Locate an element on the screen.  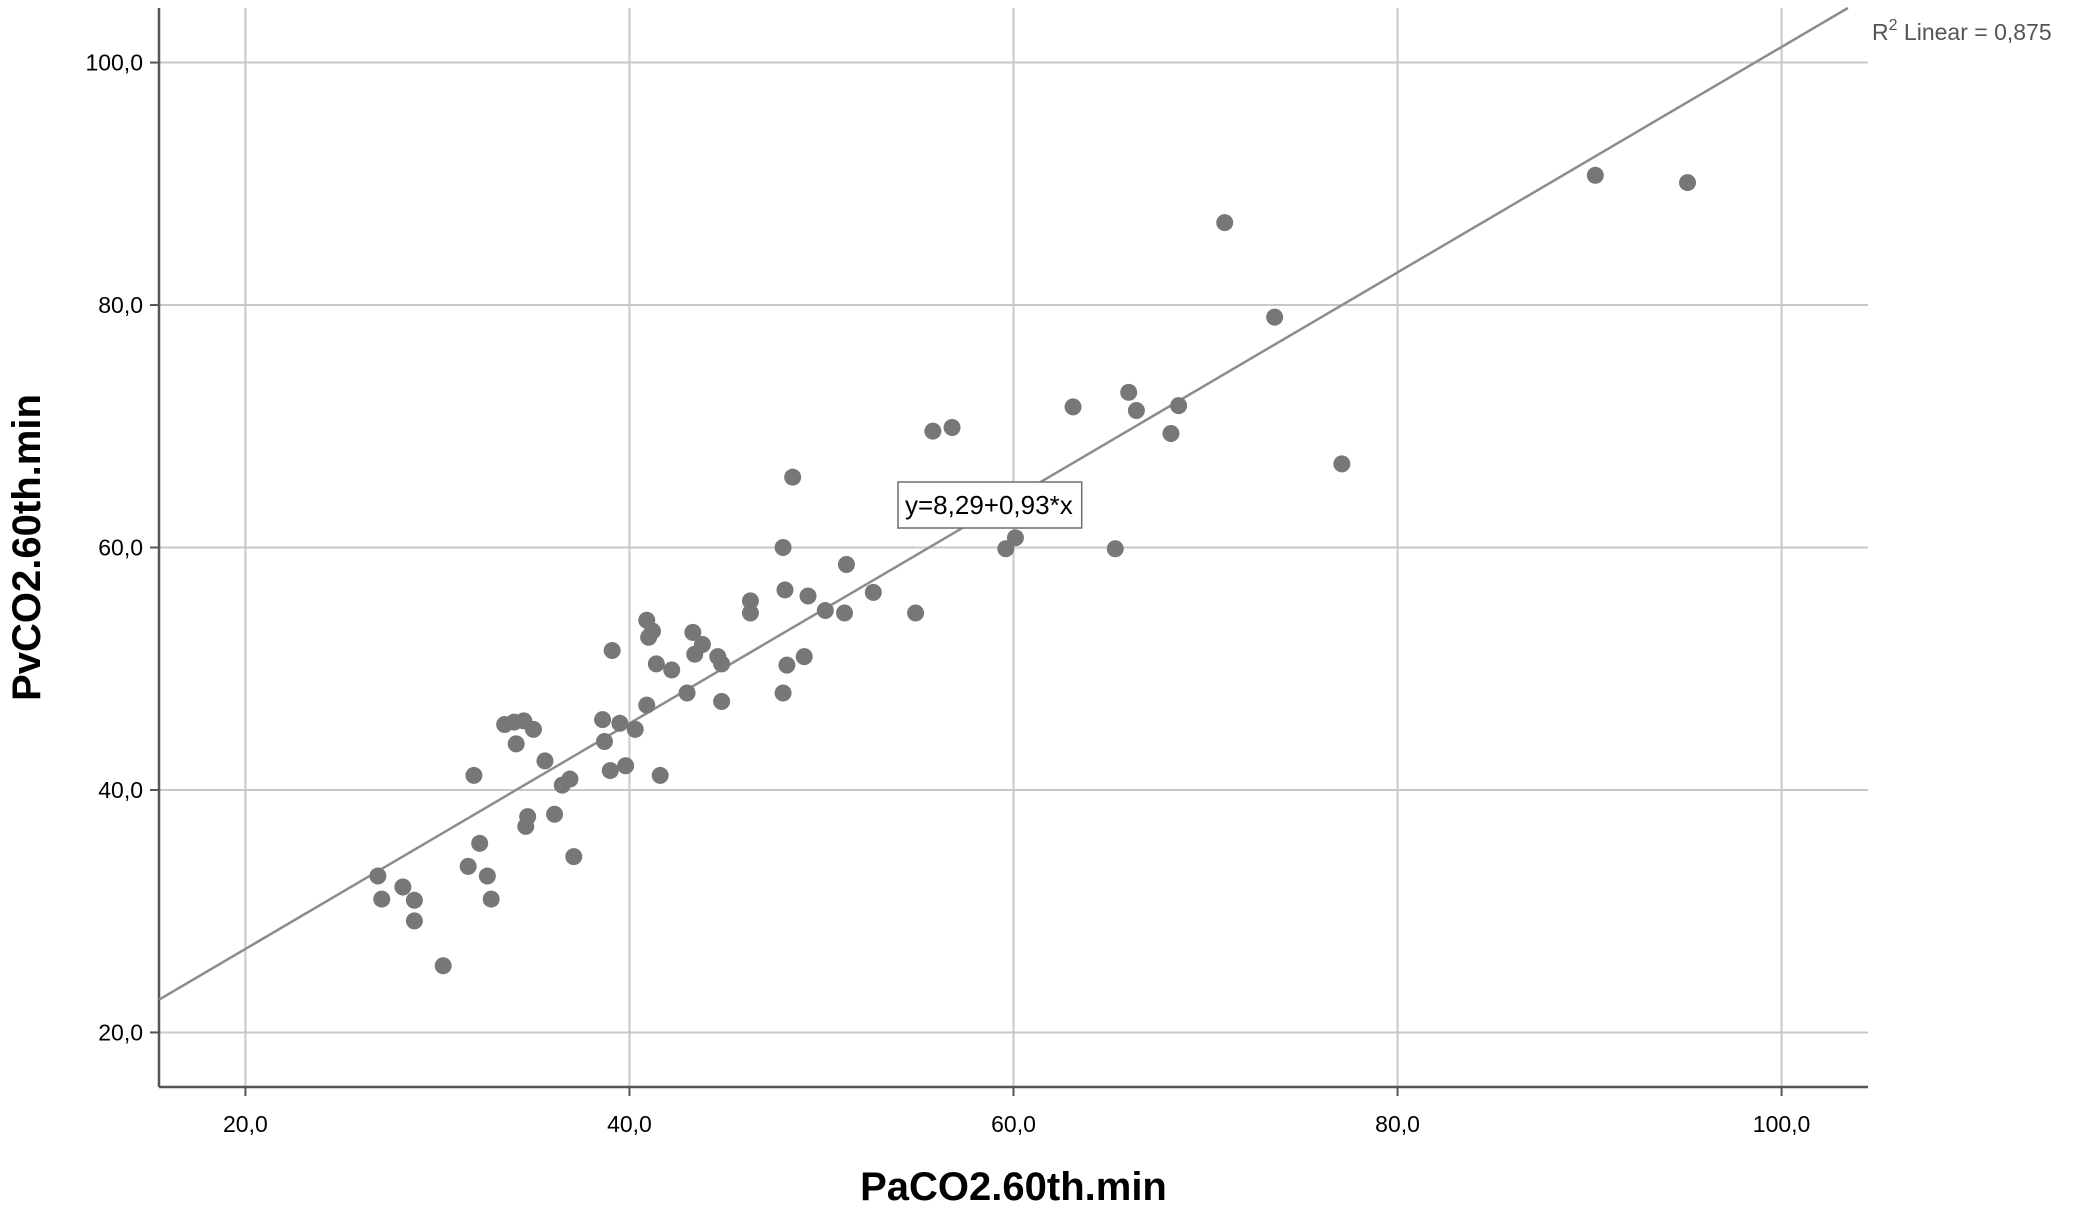
y-tick-label: 100,0 is located at coordinates (114, 63).